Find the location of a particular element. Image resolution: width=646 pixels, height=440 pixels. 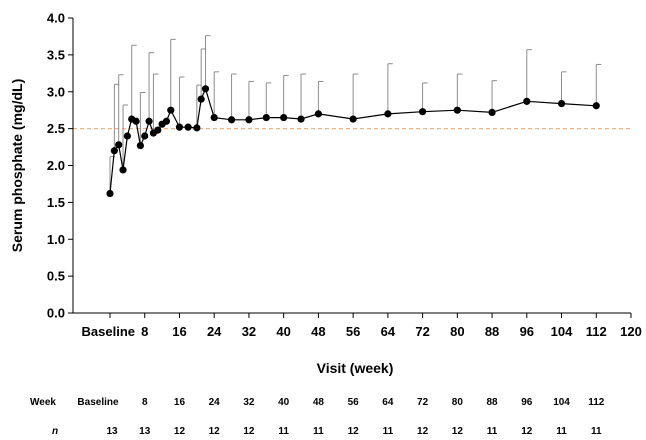

x-tick-label: 80 is located at coordinates (457, 331).